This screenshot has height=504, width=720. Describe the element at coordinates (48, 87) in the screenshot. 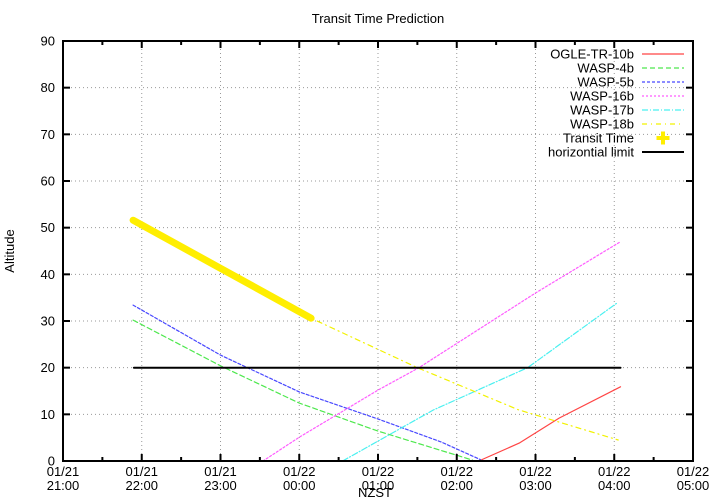

I see `y-tick-label: 80` at that location.